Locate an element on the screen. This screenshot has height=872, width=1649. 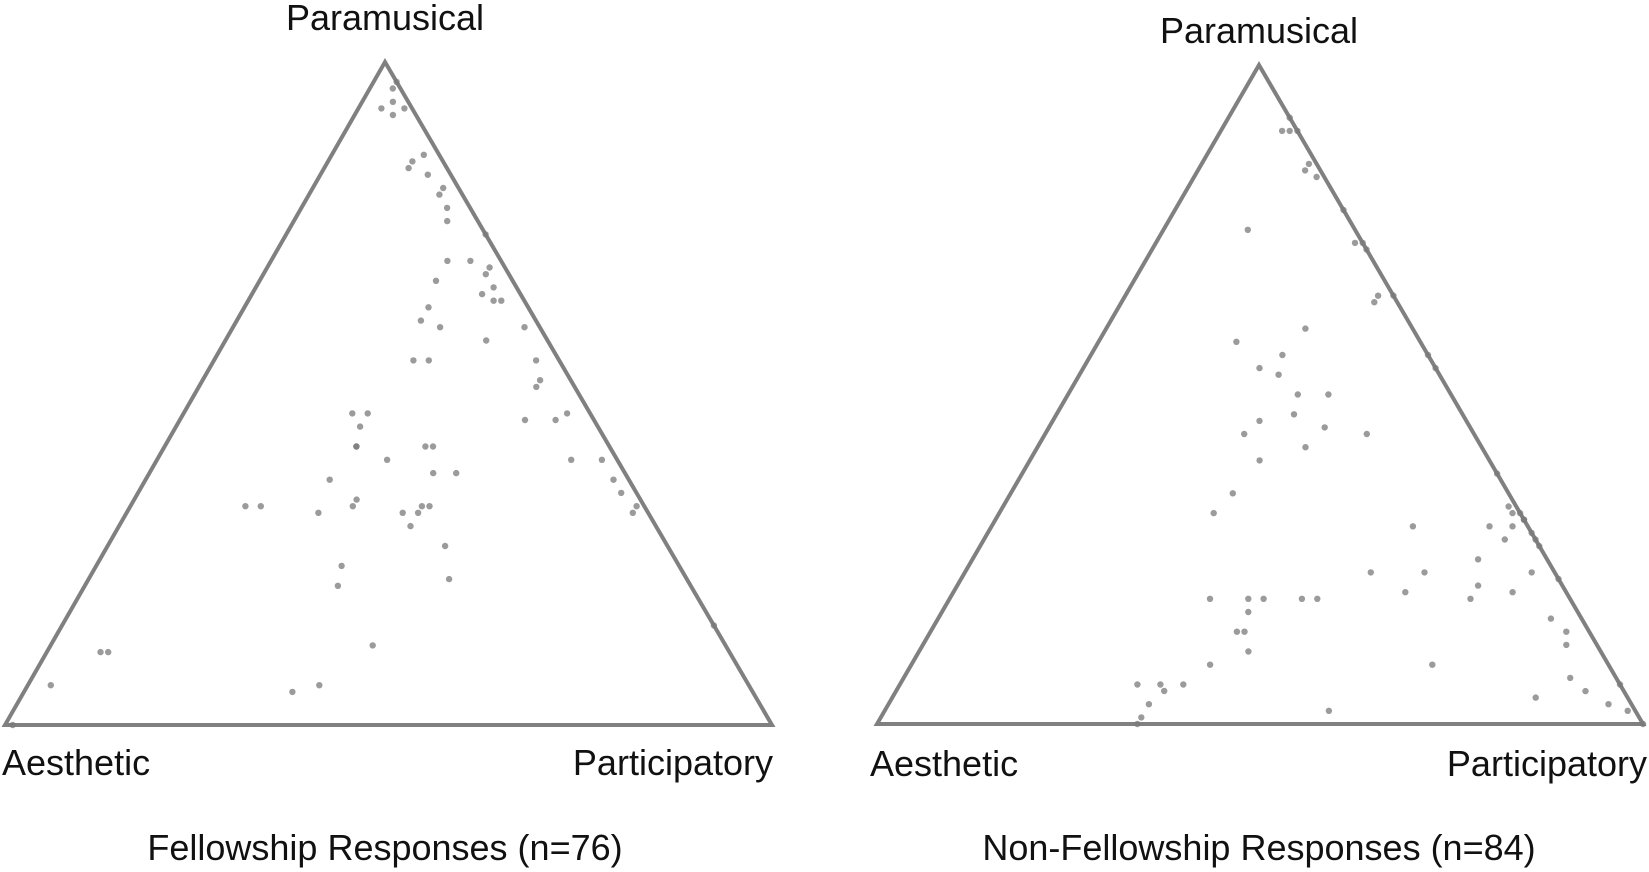
non-fellowship-vertex-paramusical: Paramusical is located at coordinates (1259, 30).